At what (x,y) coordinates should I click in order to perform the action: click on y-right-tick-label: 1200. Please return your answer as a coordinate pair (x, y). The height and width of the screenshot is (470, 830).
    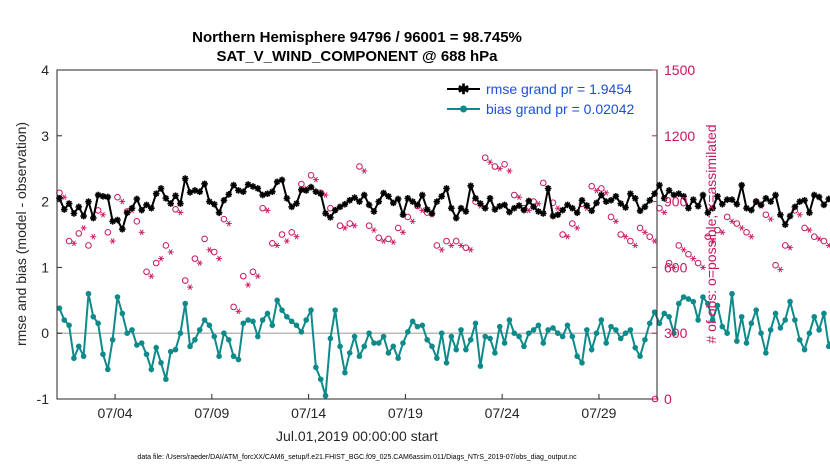
    Looking at the image, I should click on (679, 136).